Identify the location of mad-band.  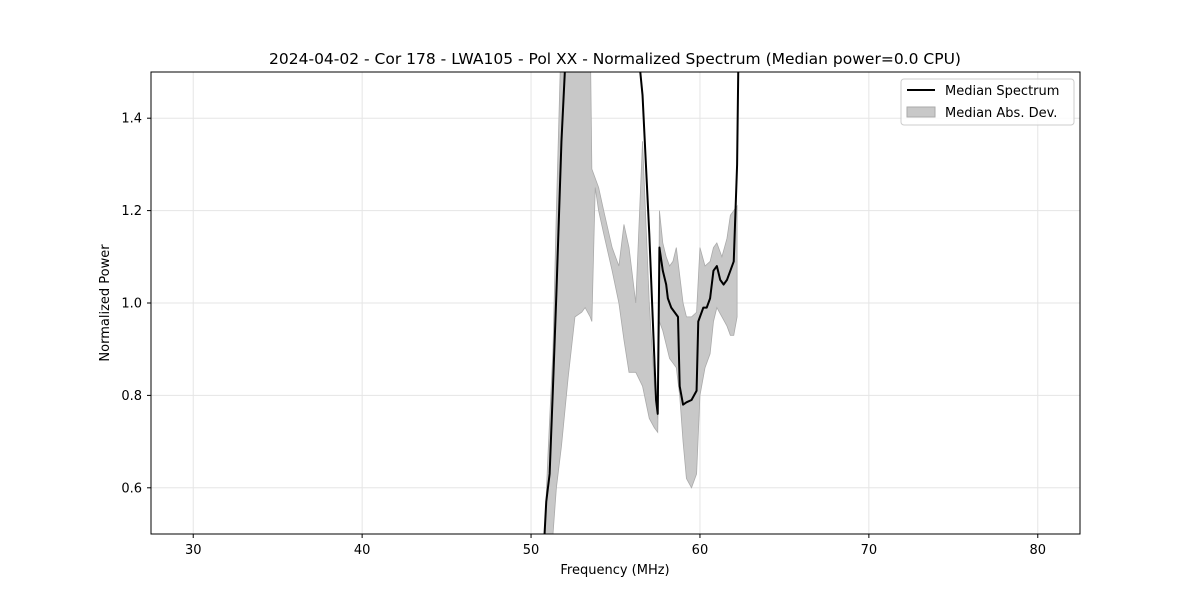
(641, 303).